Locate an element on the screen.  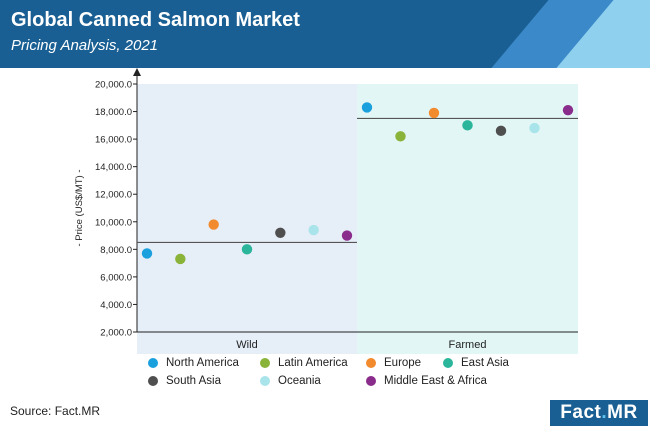
point-east-asia-wild is located at coordinates (247, 249).